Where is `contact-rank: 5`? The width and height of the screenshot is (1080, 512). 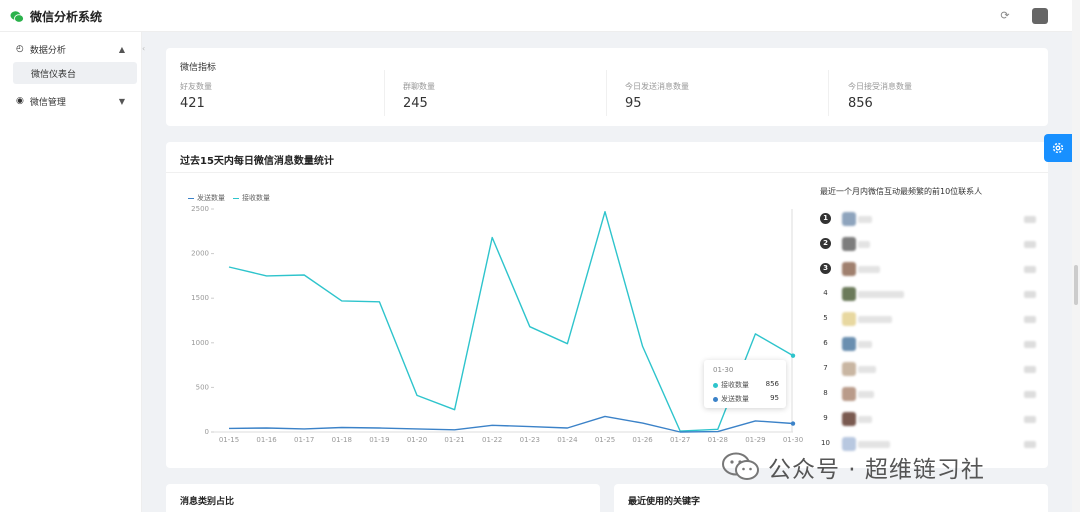 contact-rank: 5 is located at coordinates (825, 318).